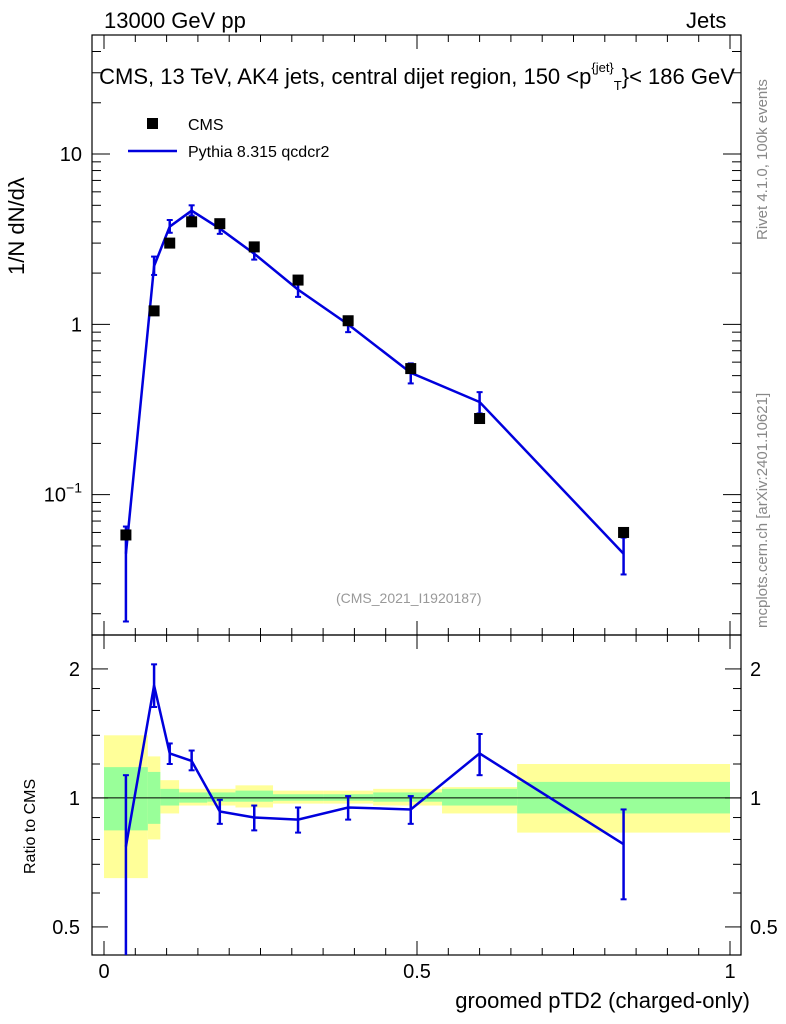 This screenshot has width=786, height=1024. I want to click on ratio-y-tick-label-right: 1, so click(755, 799).